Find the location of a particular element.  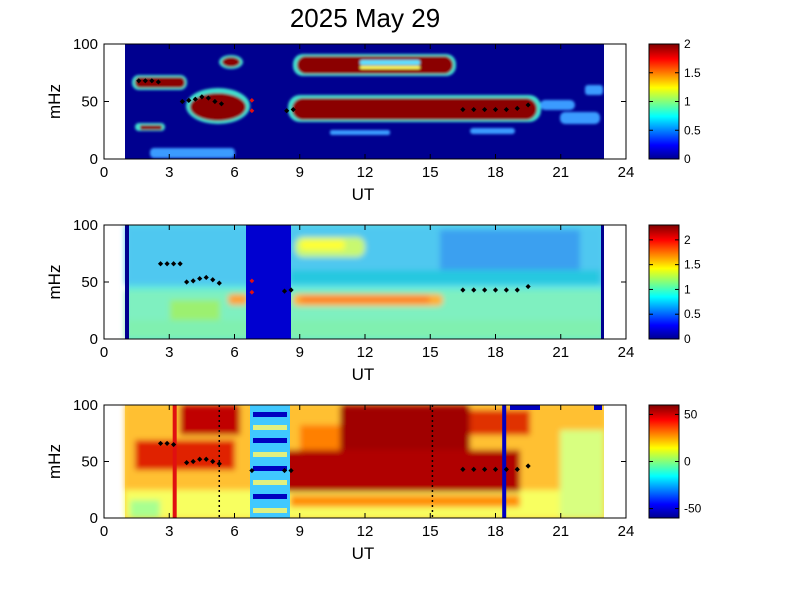

colorbar-tick-label: -50 is located at coordinates (693, 509).